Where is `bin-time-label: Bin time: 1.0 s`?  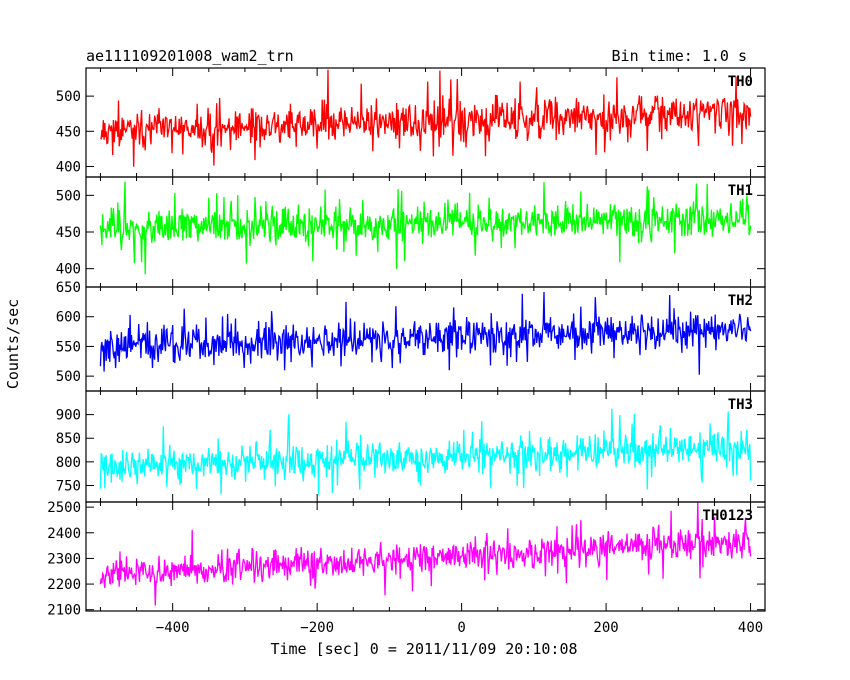
bin-time-label: Bin time: 1.0 s is located at coordinates (679, 56).